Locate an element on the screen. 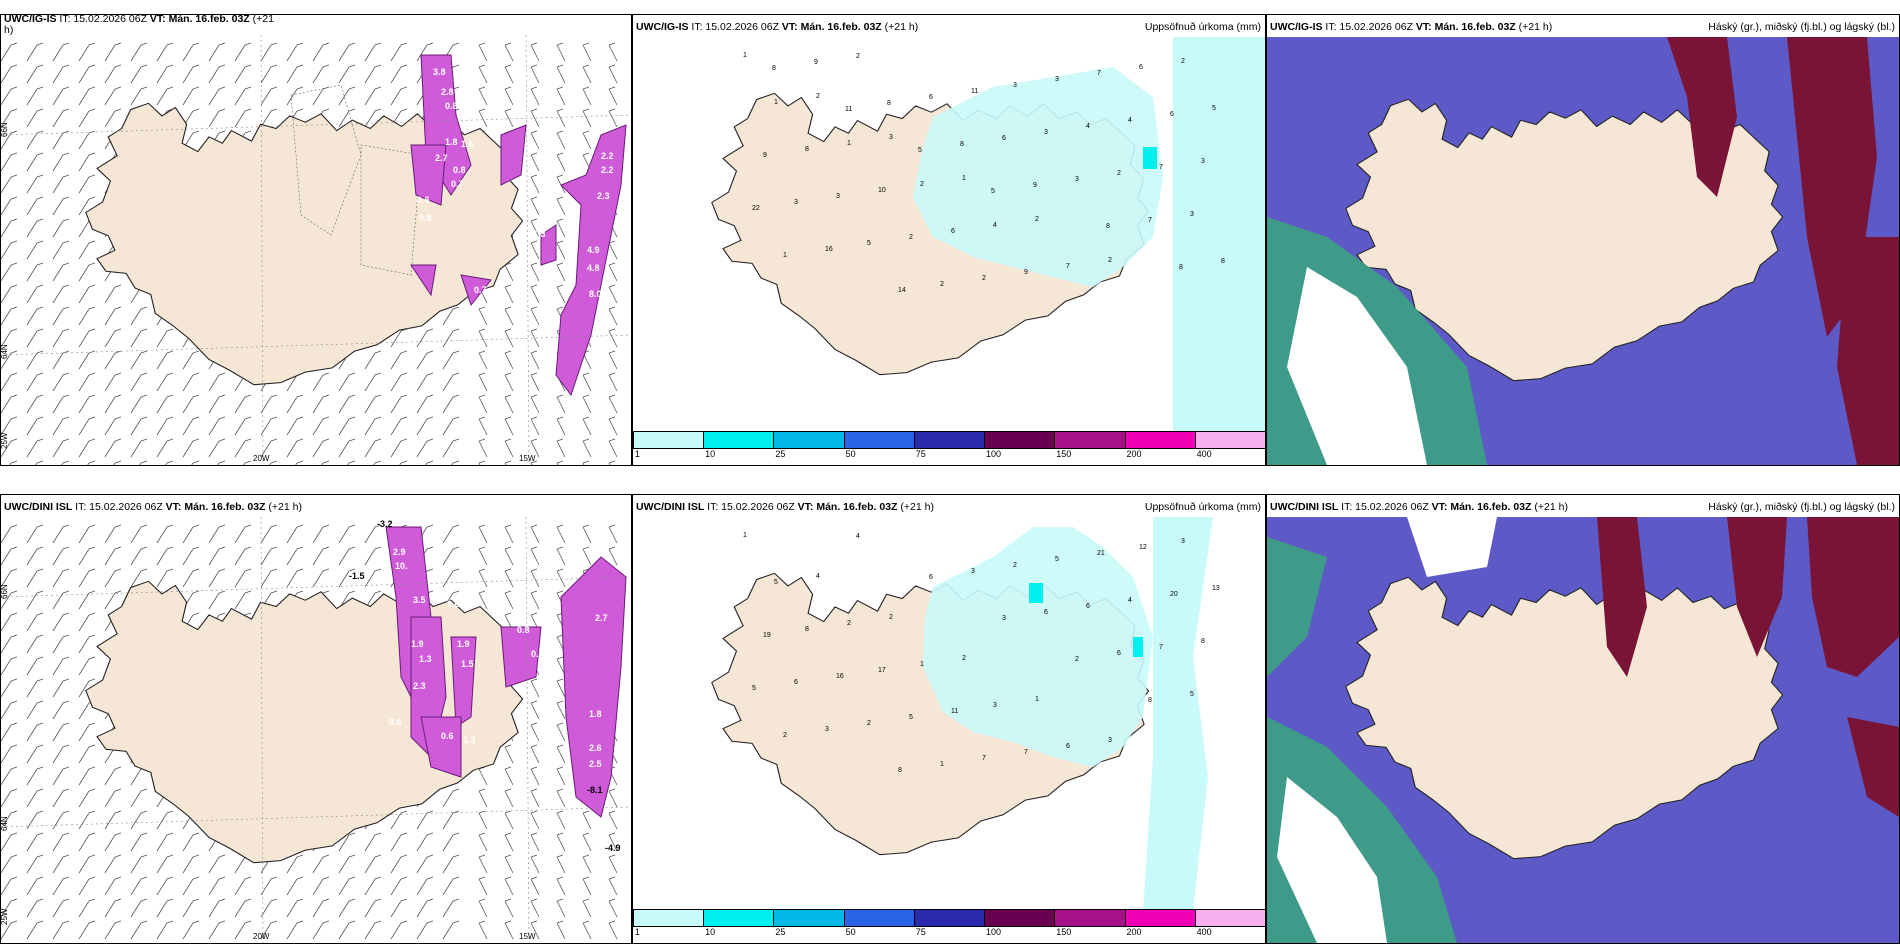 The image size is (1900, 950). init-time: IT: 15.02.2026 06Z is located at coordinates (735, 27).